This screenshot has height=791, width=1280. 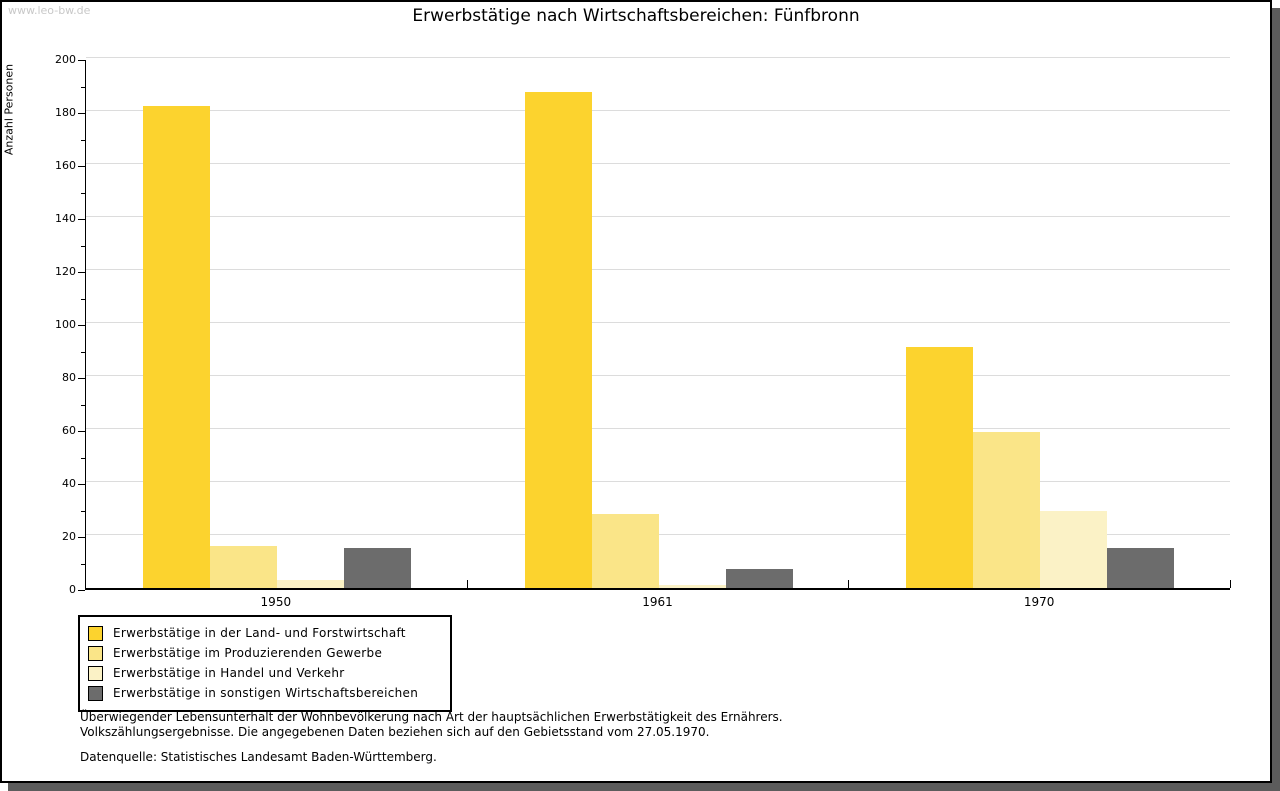 I want to click on x-tick-label-1950: 1950, so click(x=276, y=602).